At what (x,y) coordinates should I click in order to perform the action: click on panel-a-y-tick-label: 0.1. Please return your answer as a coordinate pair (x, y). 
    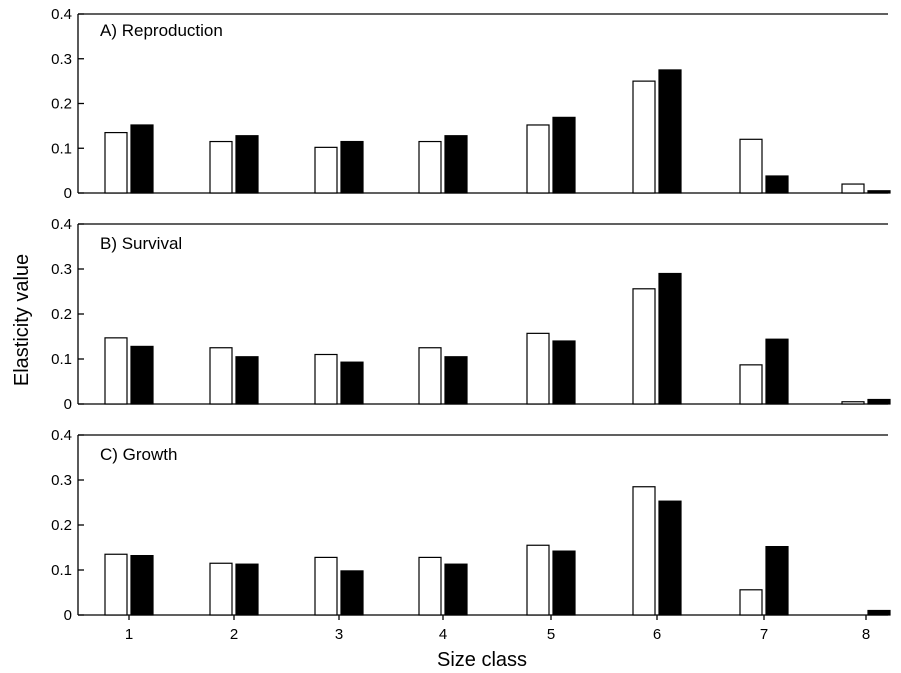
    Looking at the image, I should click on (61, 148).